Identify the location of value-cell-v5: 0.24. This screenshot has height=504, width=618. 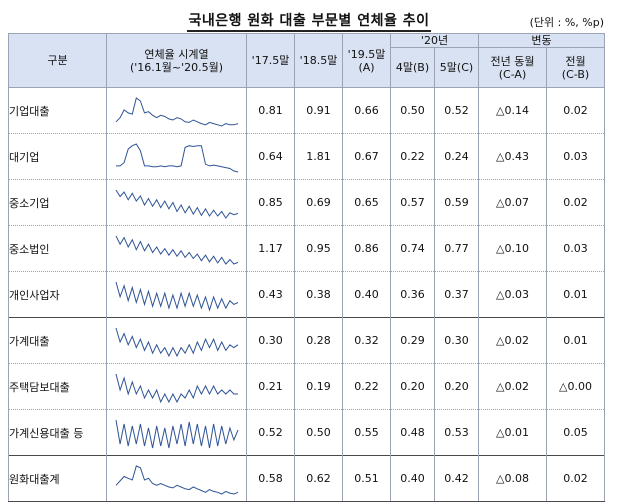
(456, 156).